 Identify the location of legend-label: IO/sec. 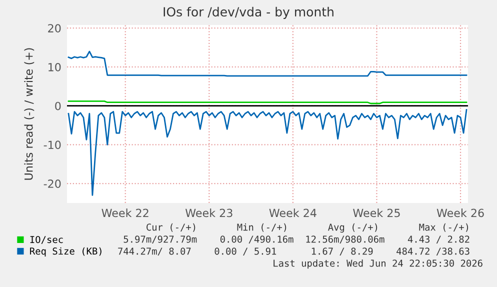
(46, 240).